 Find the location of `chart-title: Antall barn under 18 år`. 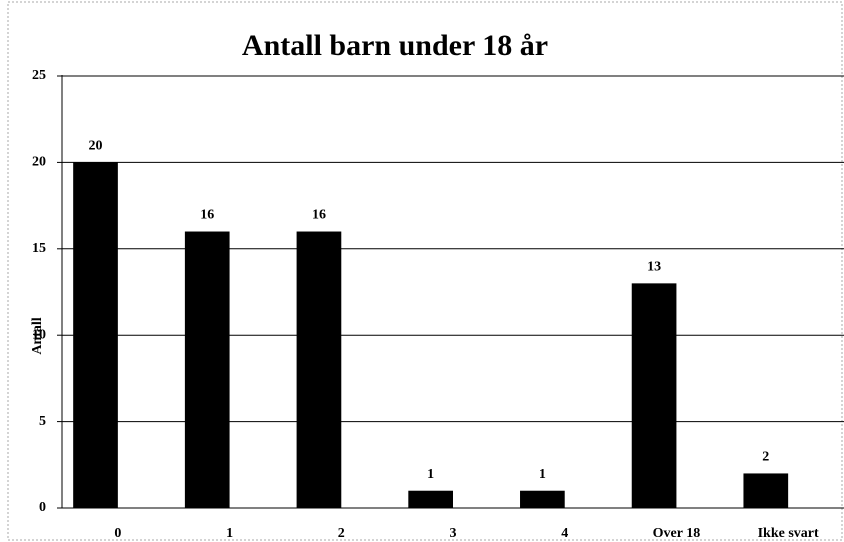

chart-title: Antall barn under 18 år is located at coordinates (395, 45).